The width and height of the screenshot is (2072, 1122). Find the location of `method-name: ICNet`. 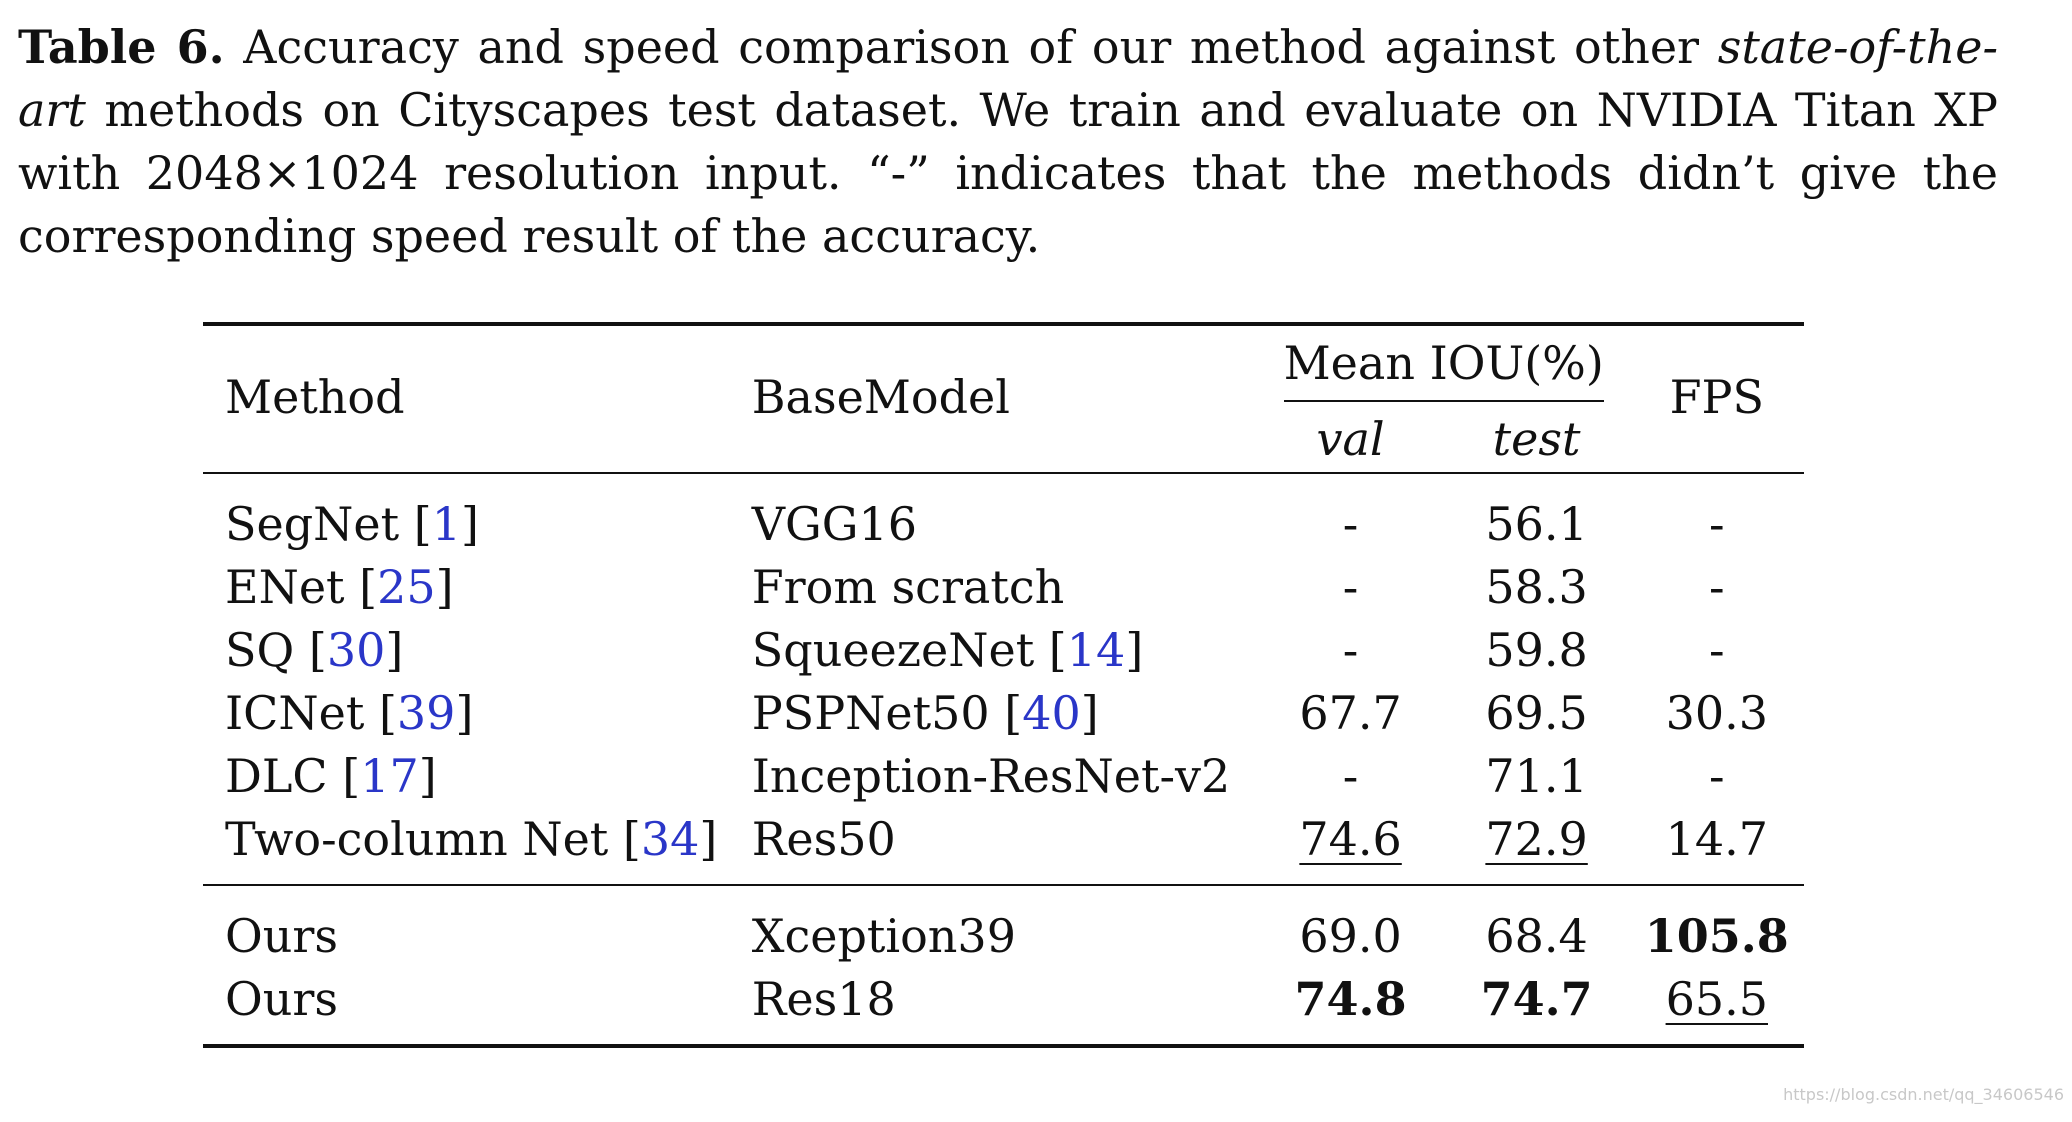

method-name: ICNet is located at coordinates (295, 712).